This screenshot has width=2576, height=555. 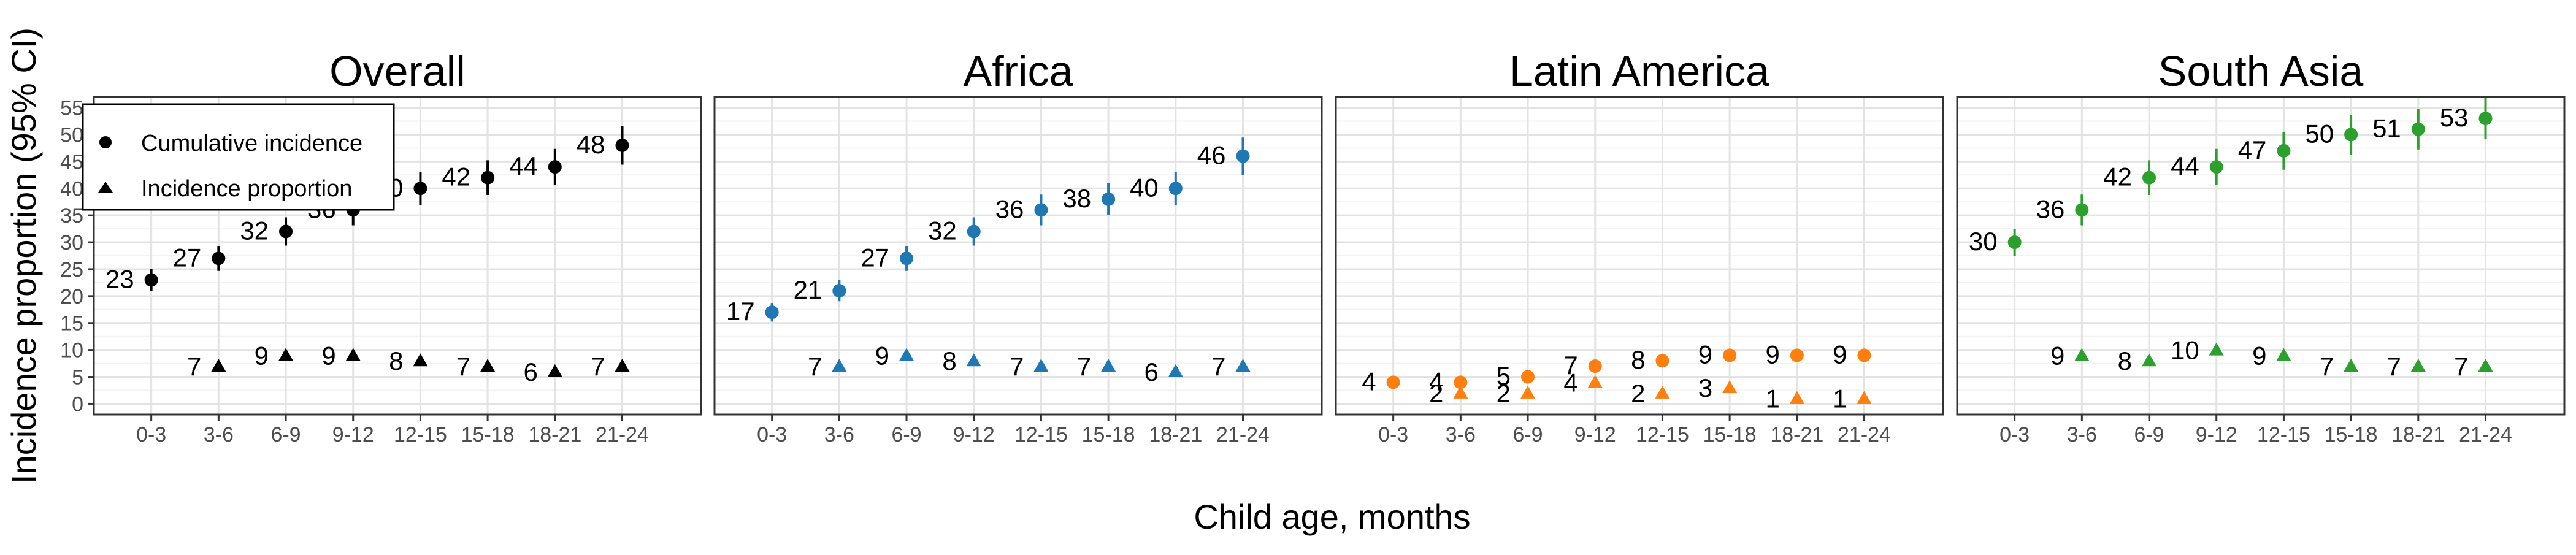 I want to click on incidence-data-label: 6, so click(x=1151, y=372).